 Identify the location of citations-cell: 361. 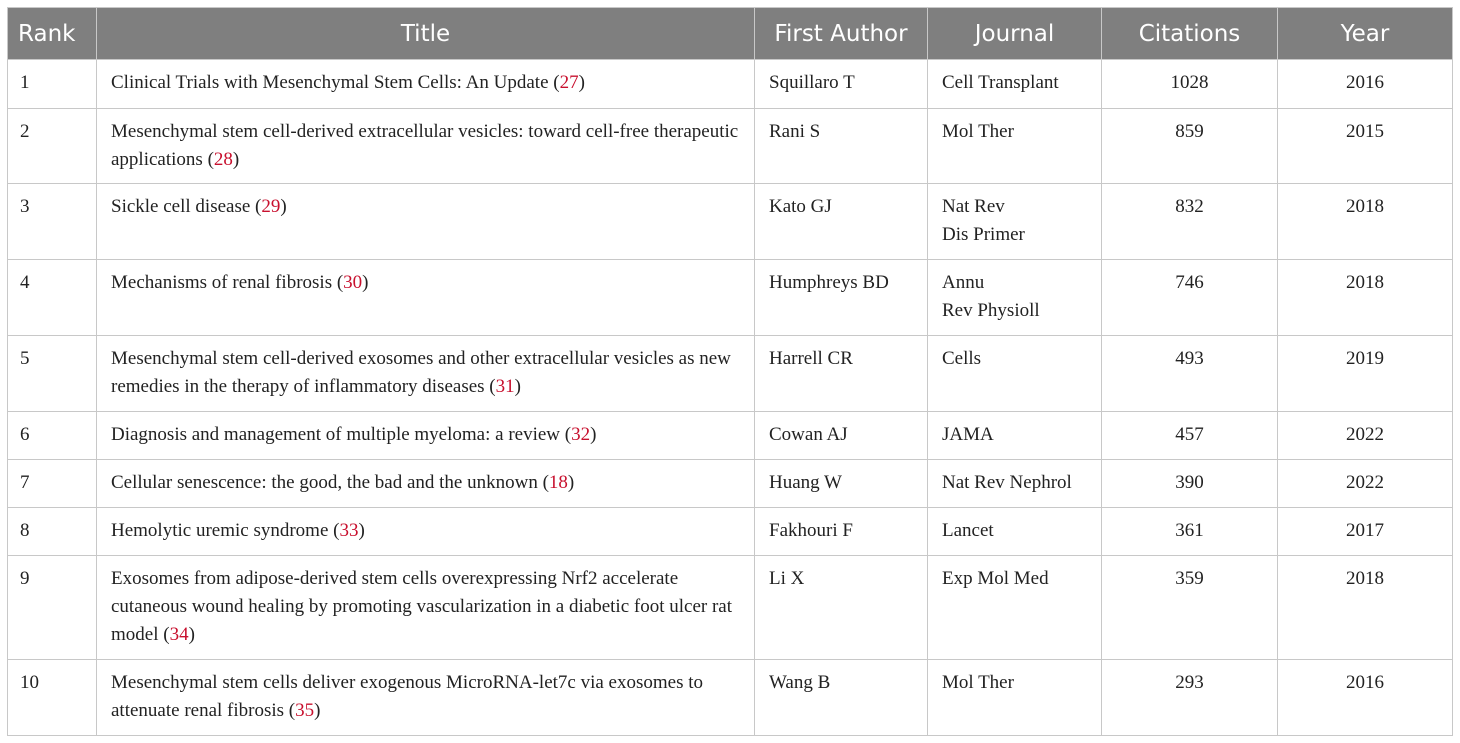
(1189, 531).